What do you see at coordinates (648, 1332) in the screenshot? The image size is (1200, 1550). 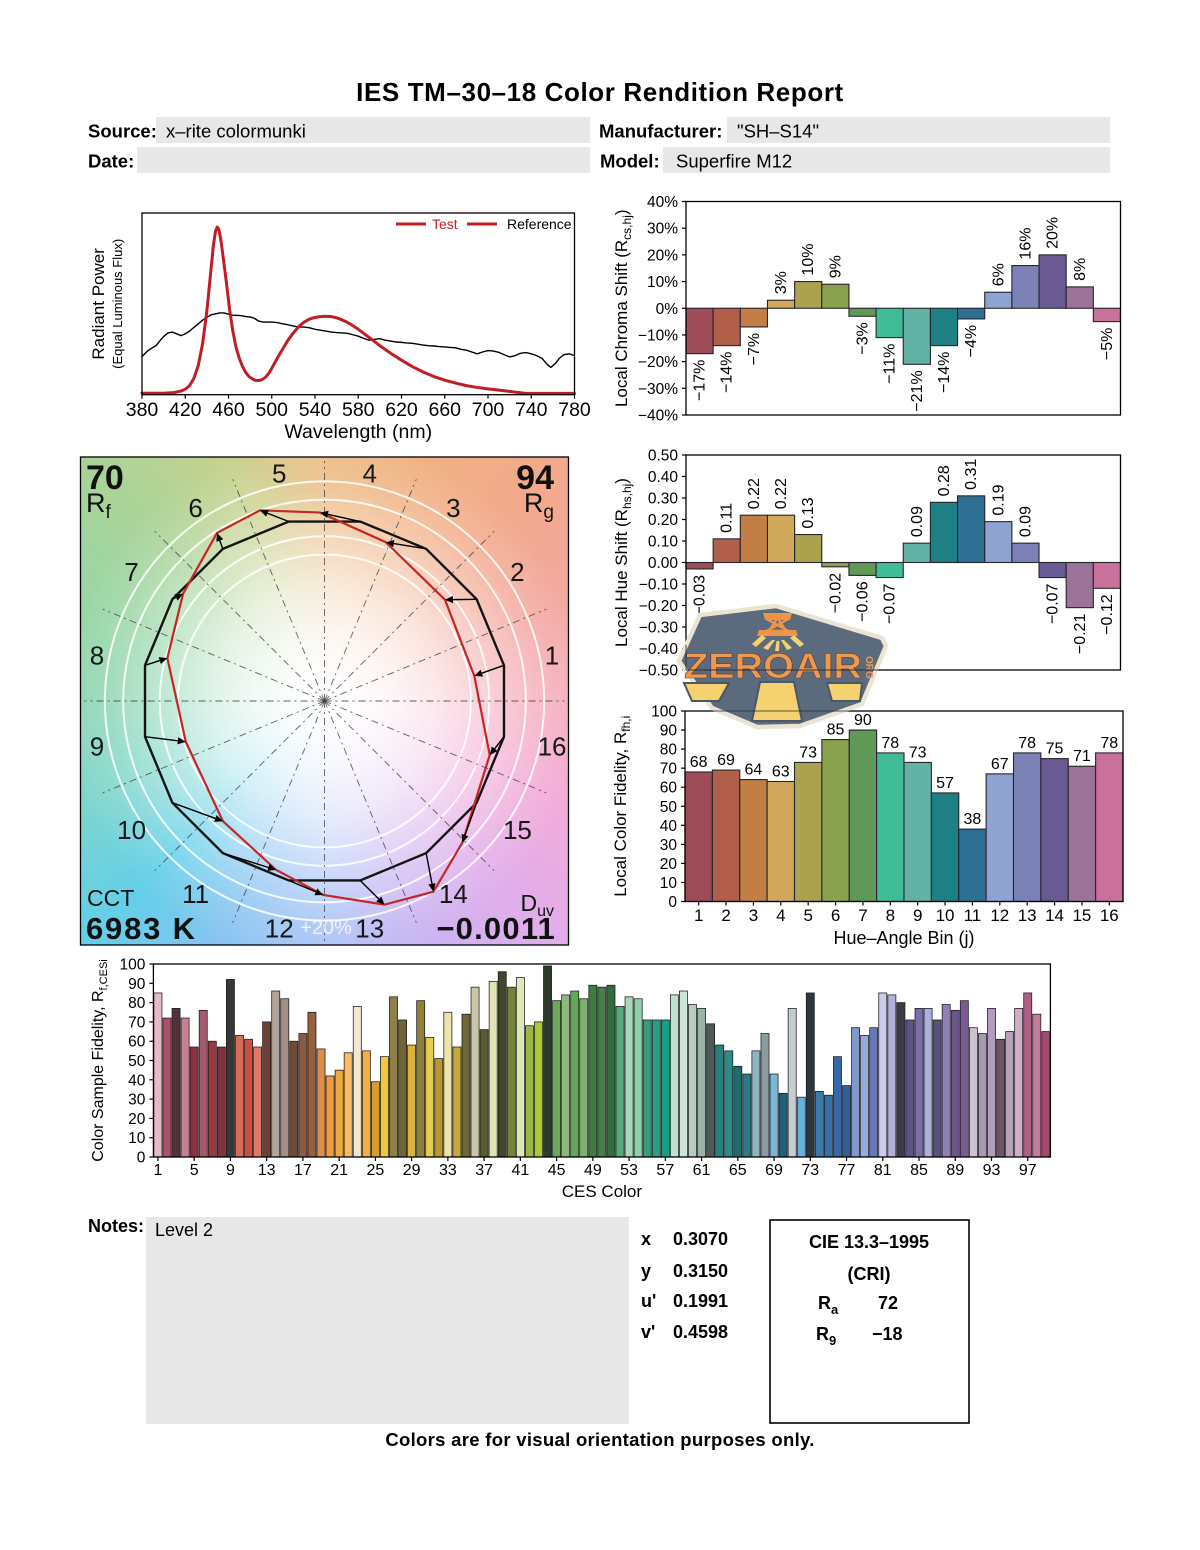 I see `svg-text: v'` at bounding box center [648, 1332].